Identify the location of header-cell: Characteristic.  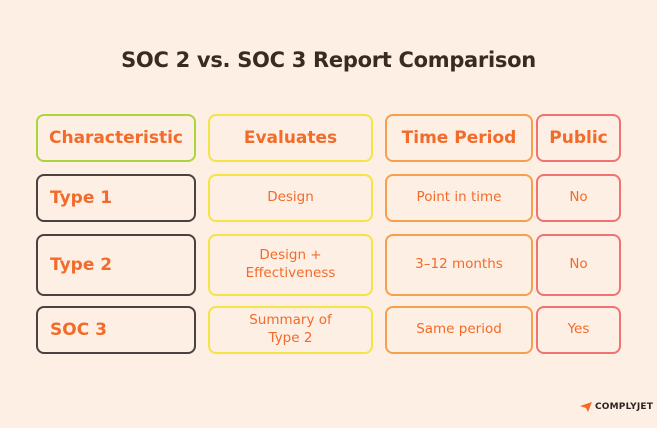
(116, 138).